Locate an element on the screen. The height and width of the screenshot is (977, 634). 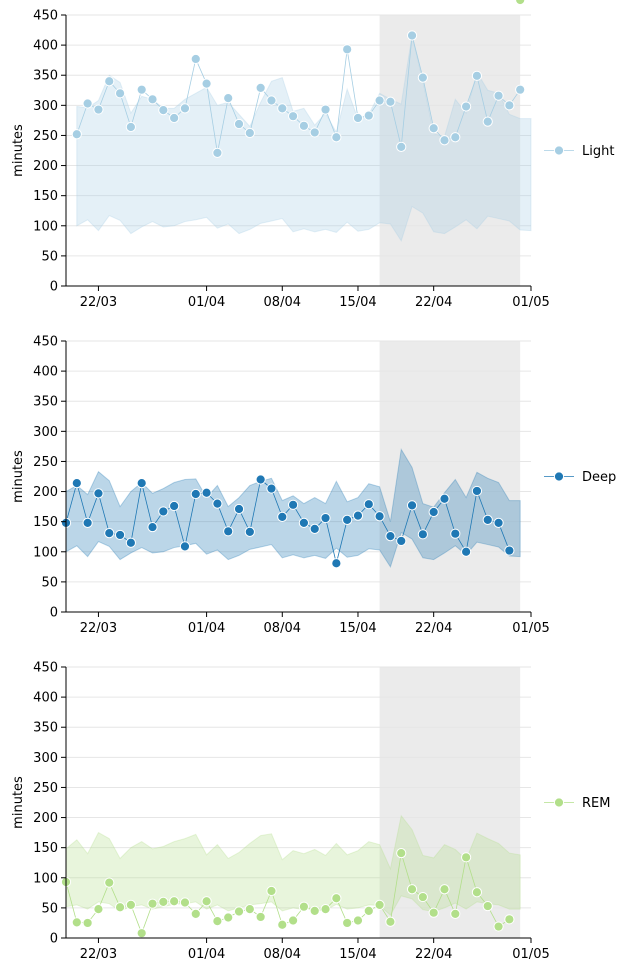
y-axis-title: minutes is located at coordinates (18, 150).